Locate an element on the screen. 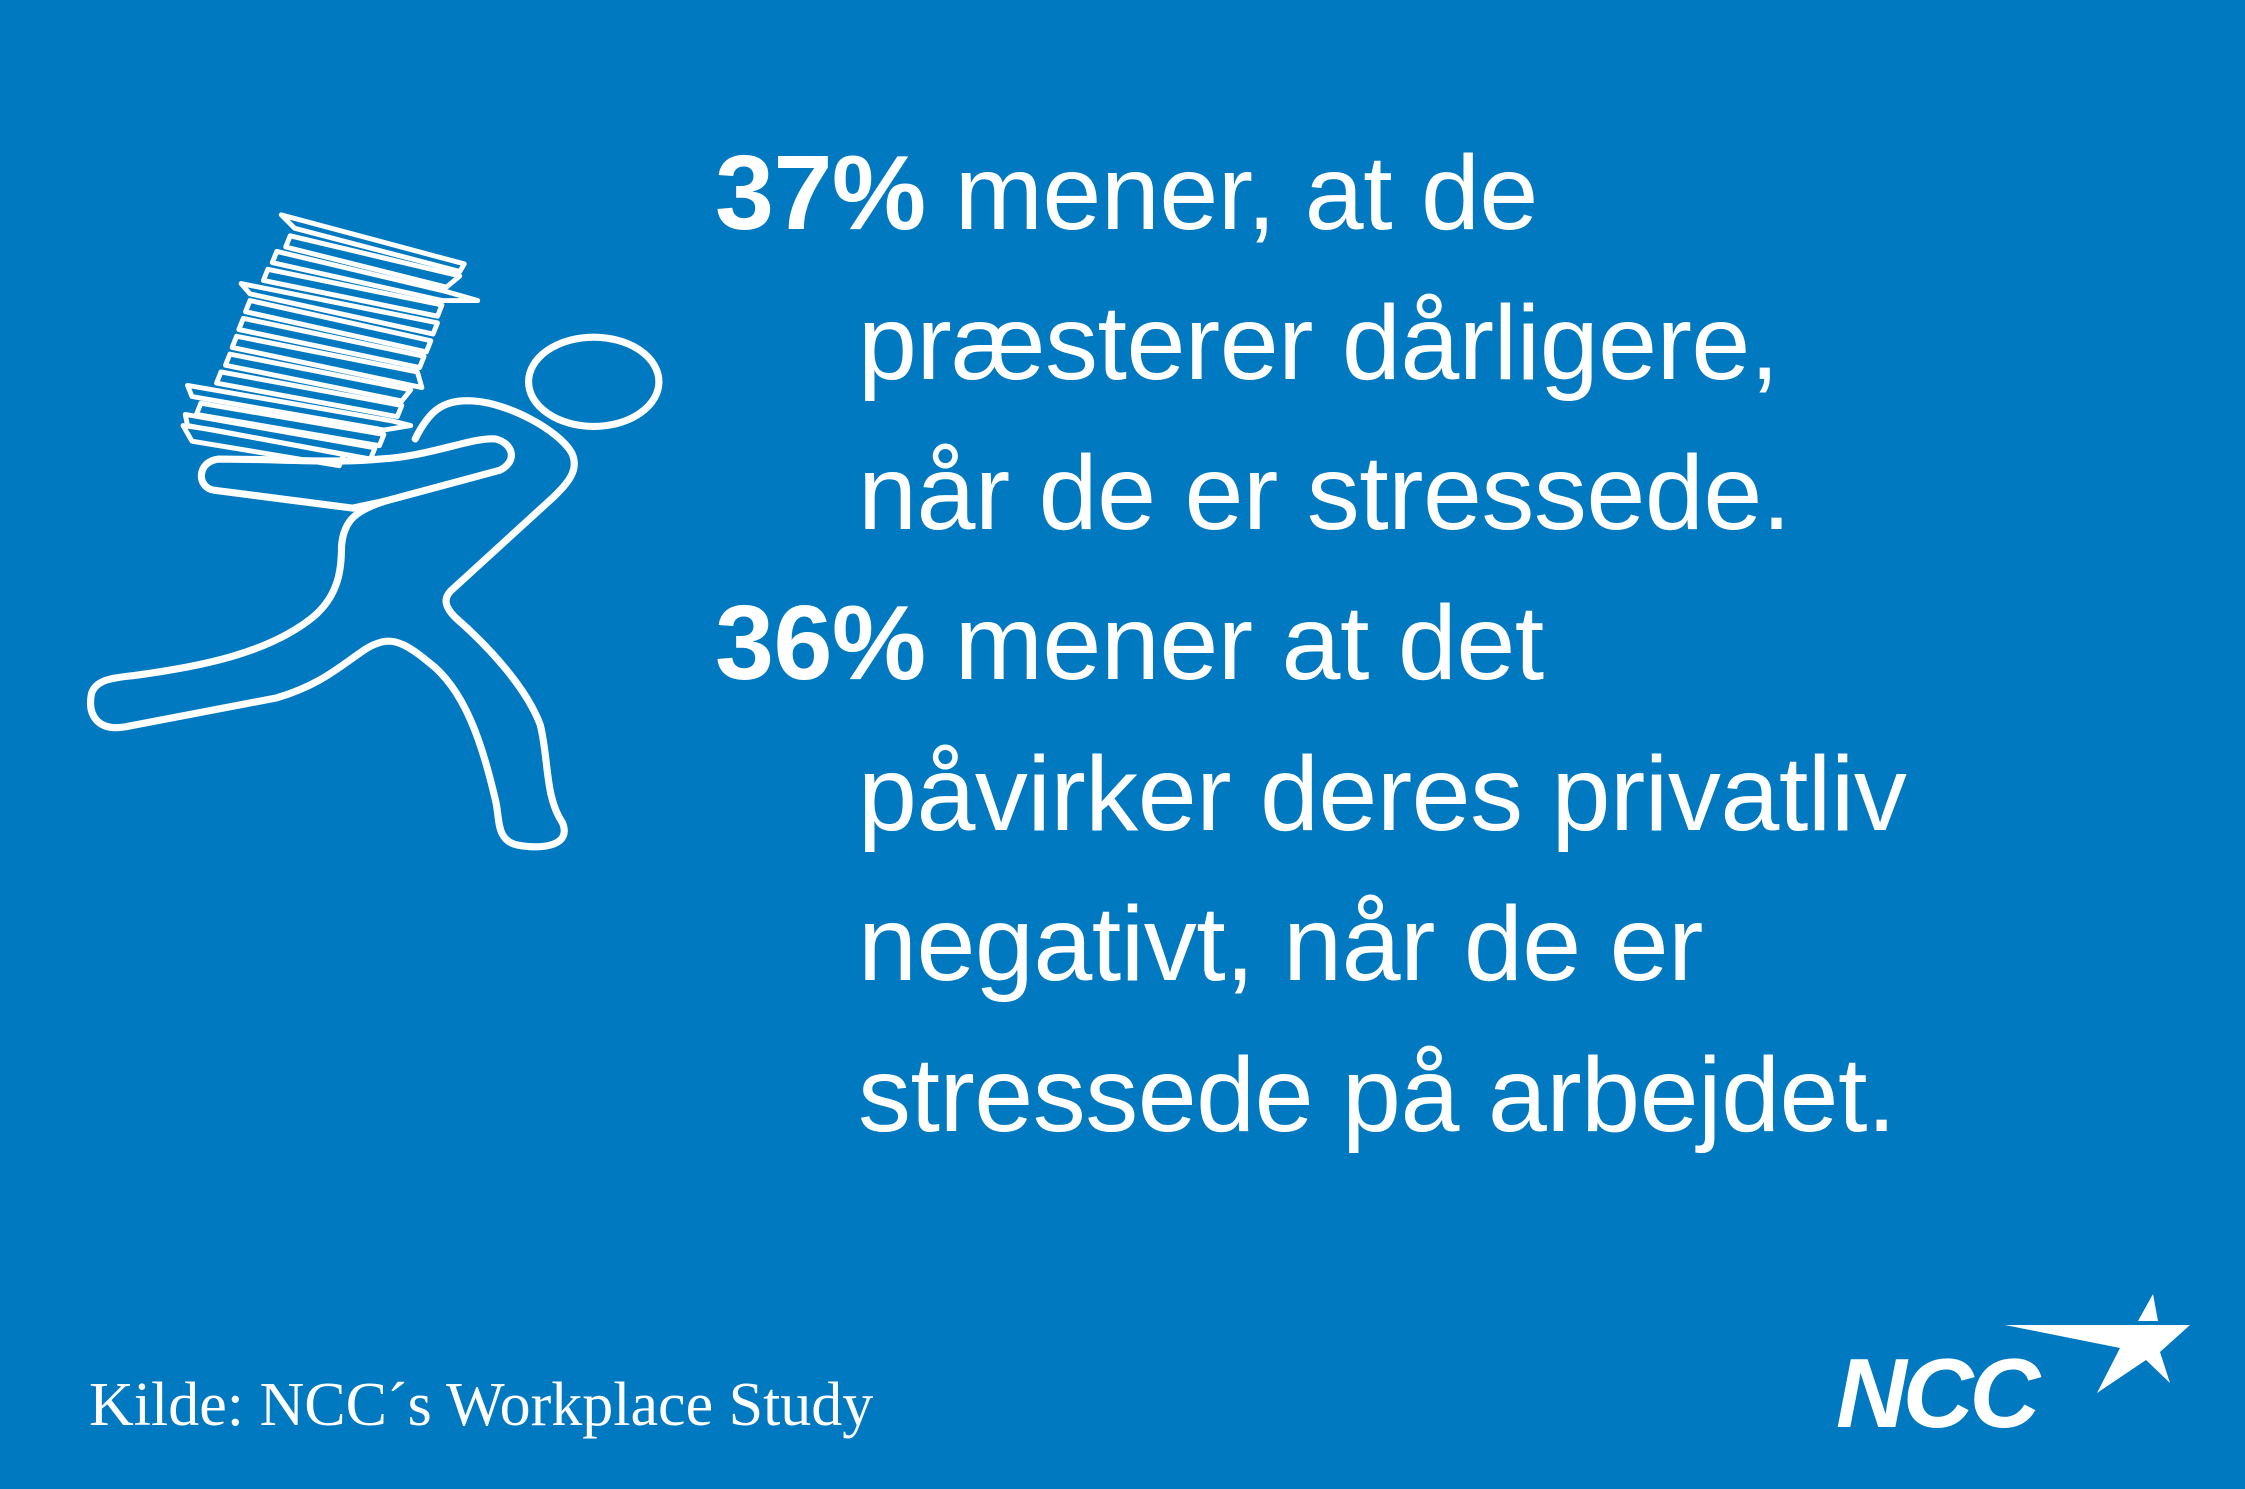 This screenshot has width=2245, height=1489. stat-1-line-2: præsterer dårligere, is located at coordinates (1318, 343).